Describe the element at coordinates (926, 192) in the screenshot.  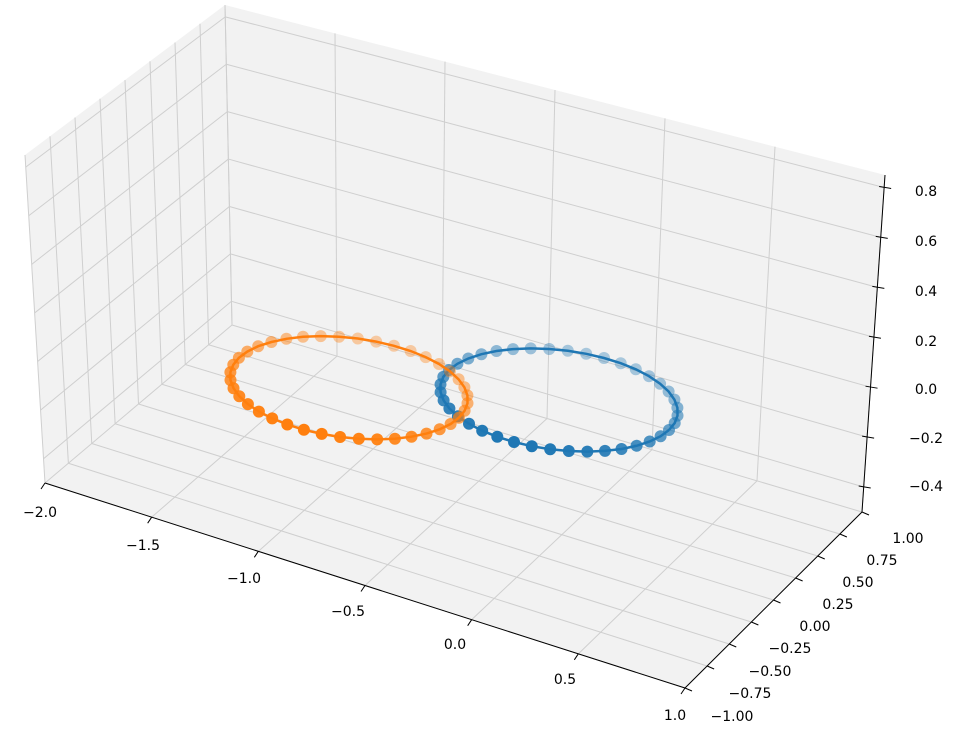
I see `z-tick-label: 0.8` at that location.